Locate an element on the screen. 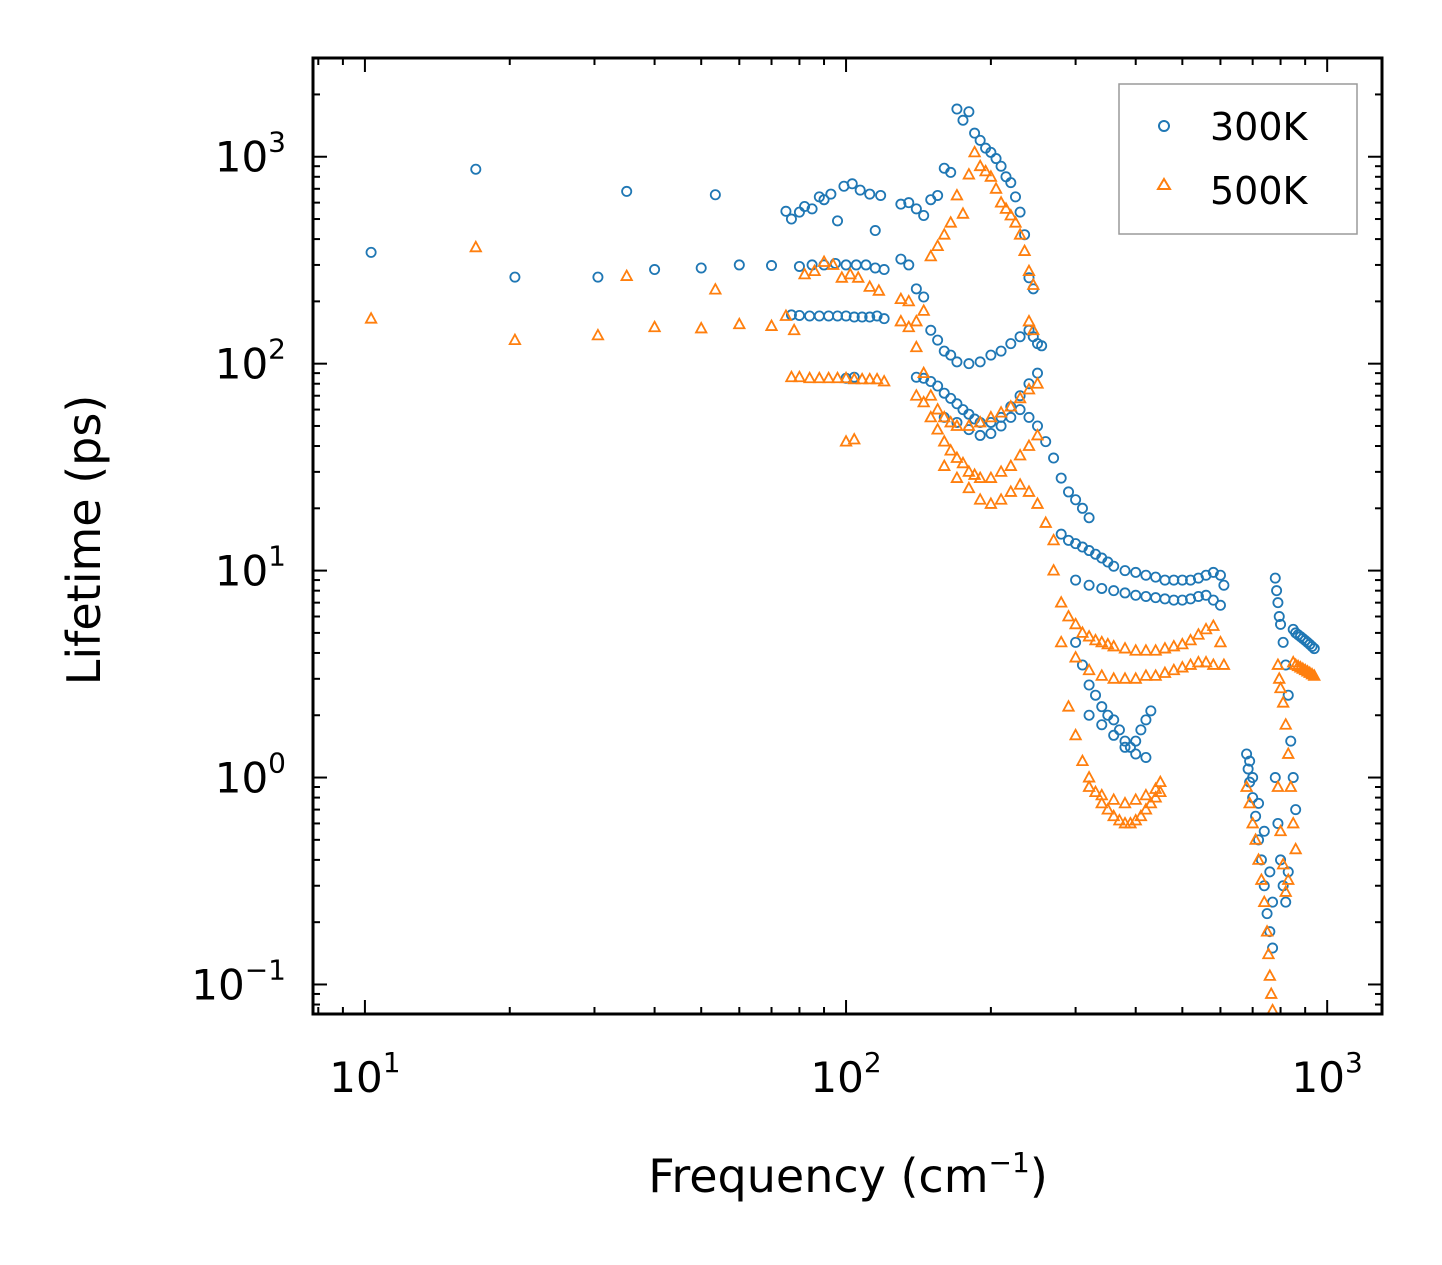 The image size is (1442, 1265). y-tick-label: 10⁰ is located at coordinates (250, 775).